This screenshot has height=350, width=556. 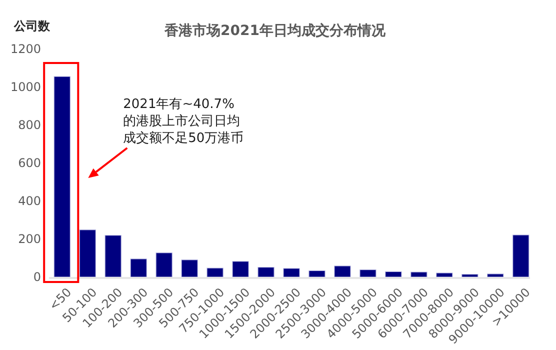 I want to click on y-tick-label: 1200, so click(x=25, y=49).